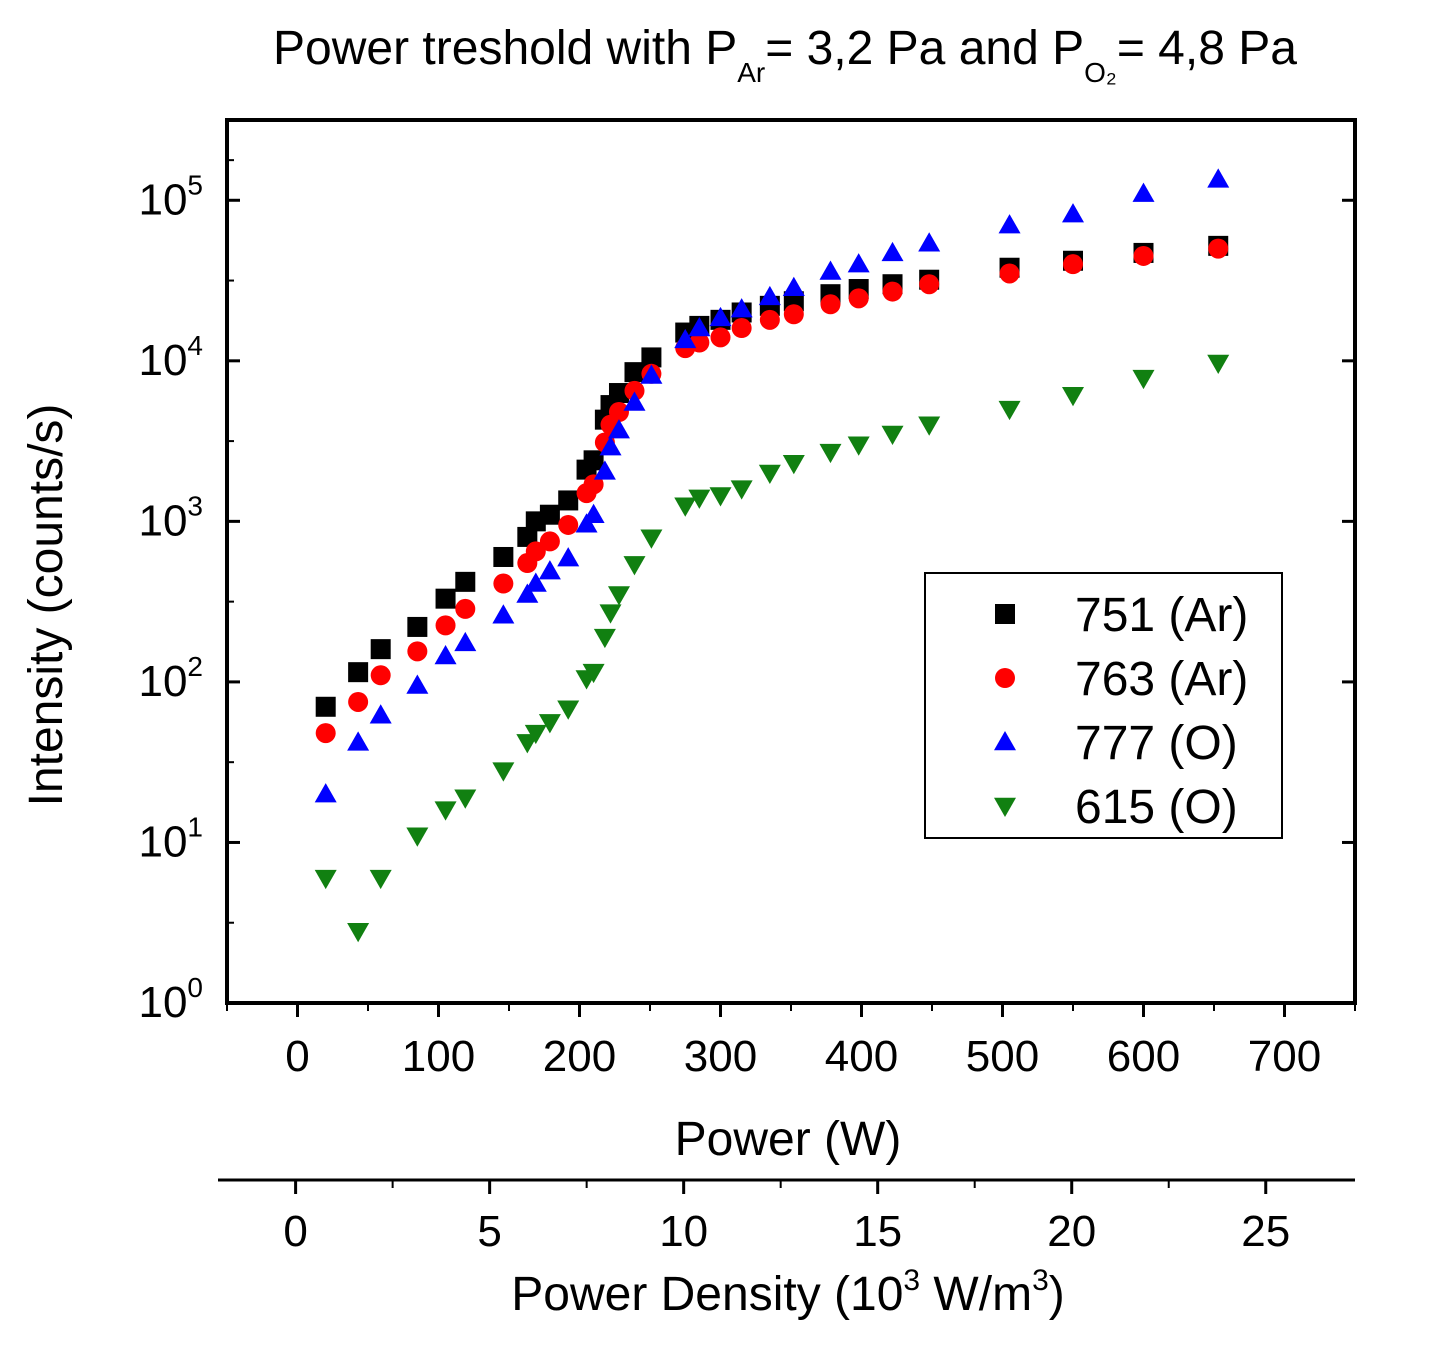 The width and height of the screenshot is (1430, 1348). What do you see at coordinates (438, 1056) in the screenshot?
I see `x-tick-label: 100` at bounding box center [438, 1056].